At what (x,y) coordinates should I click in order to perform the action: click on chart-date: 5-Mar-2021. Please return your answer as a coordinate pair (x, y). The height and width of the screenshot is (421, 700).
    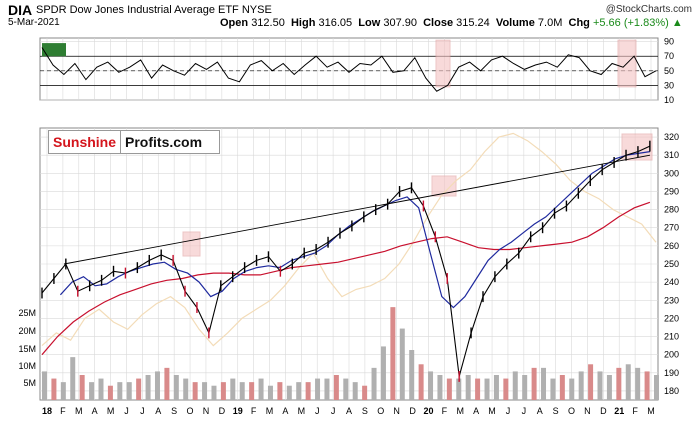
    Looking at the image, I should click on (34, 22).